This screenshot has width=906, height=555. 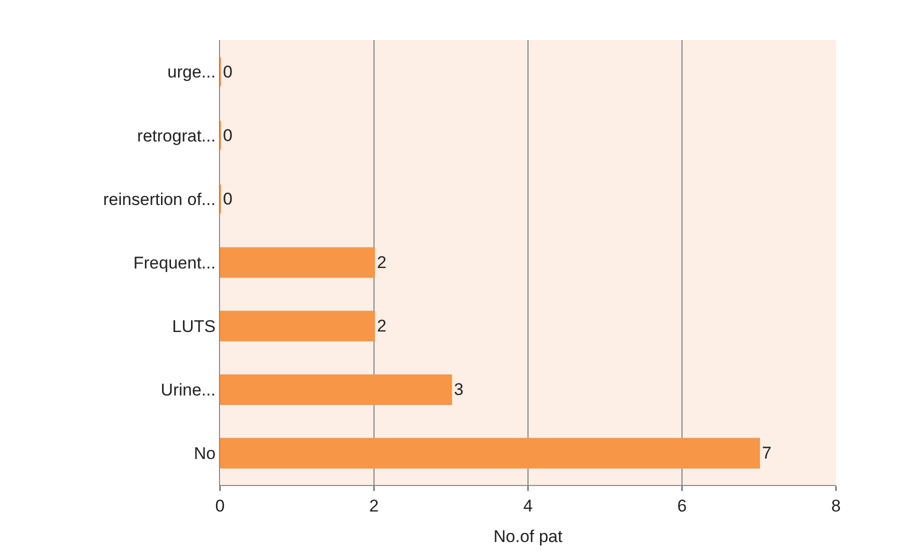 What do you see at coordinates (205, 454) in the screenshot?
I see `y-tick-label: No` at bounding box center [205, 454].